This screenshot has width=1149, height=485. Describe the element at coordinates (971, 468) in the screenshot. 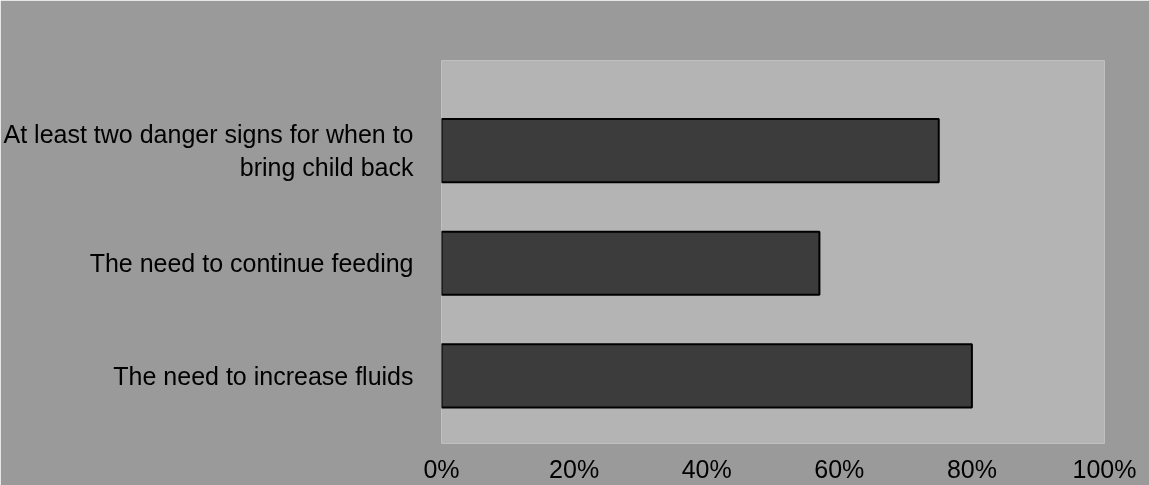

I see `x-tick-label: 80%` at that location.